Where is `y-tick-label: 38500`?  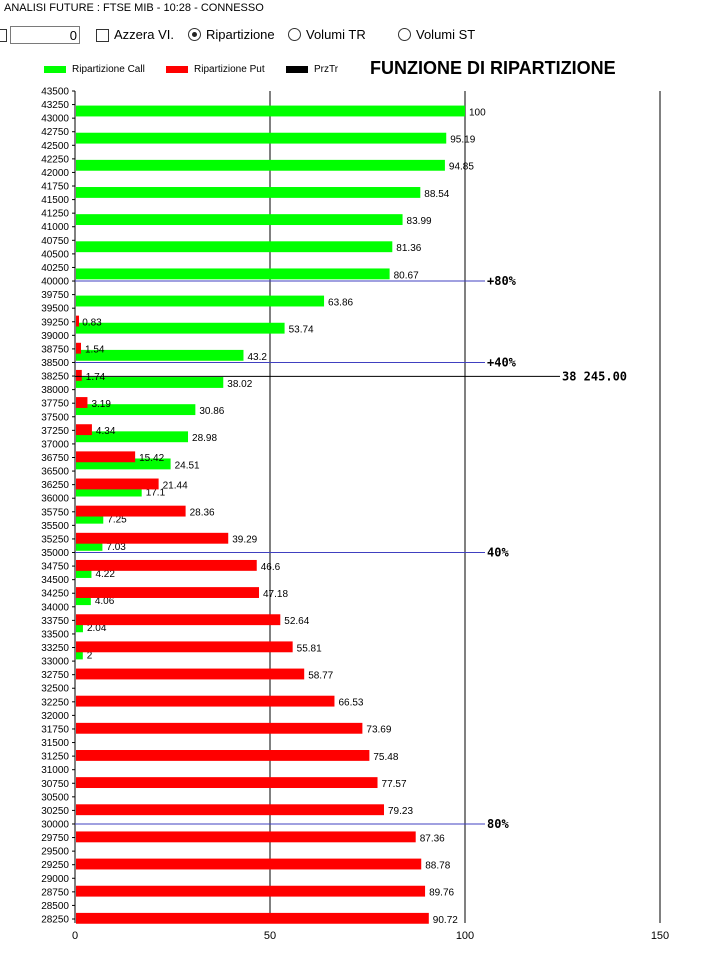 y-tick-label: 38500 is located at coordinates (55, 363).